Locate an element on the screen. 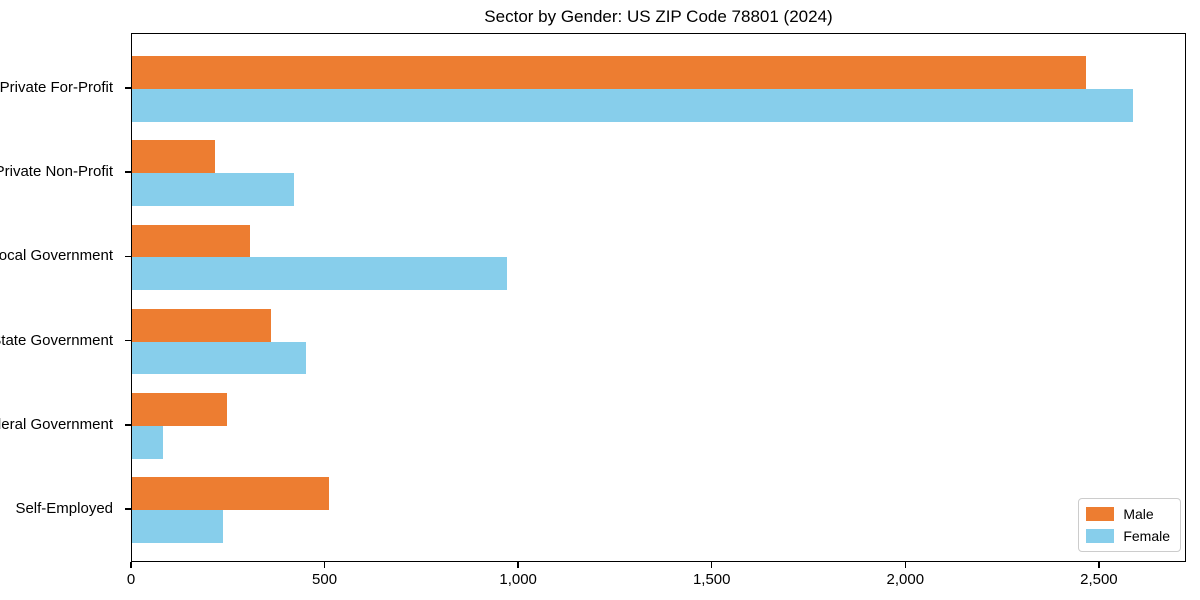 This screenshot has height=600, width=1200. legend-item-female: Female is located at coordinates (1128, 536).